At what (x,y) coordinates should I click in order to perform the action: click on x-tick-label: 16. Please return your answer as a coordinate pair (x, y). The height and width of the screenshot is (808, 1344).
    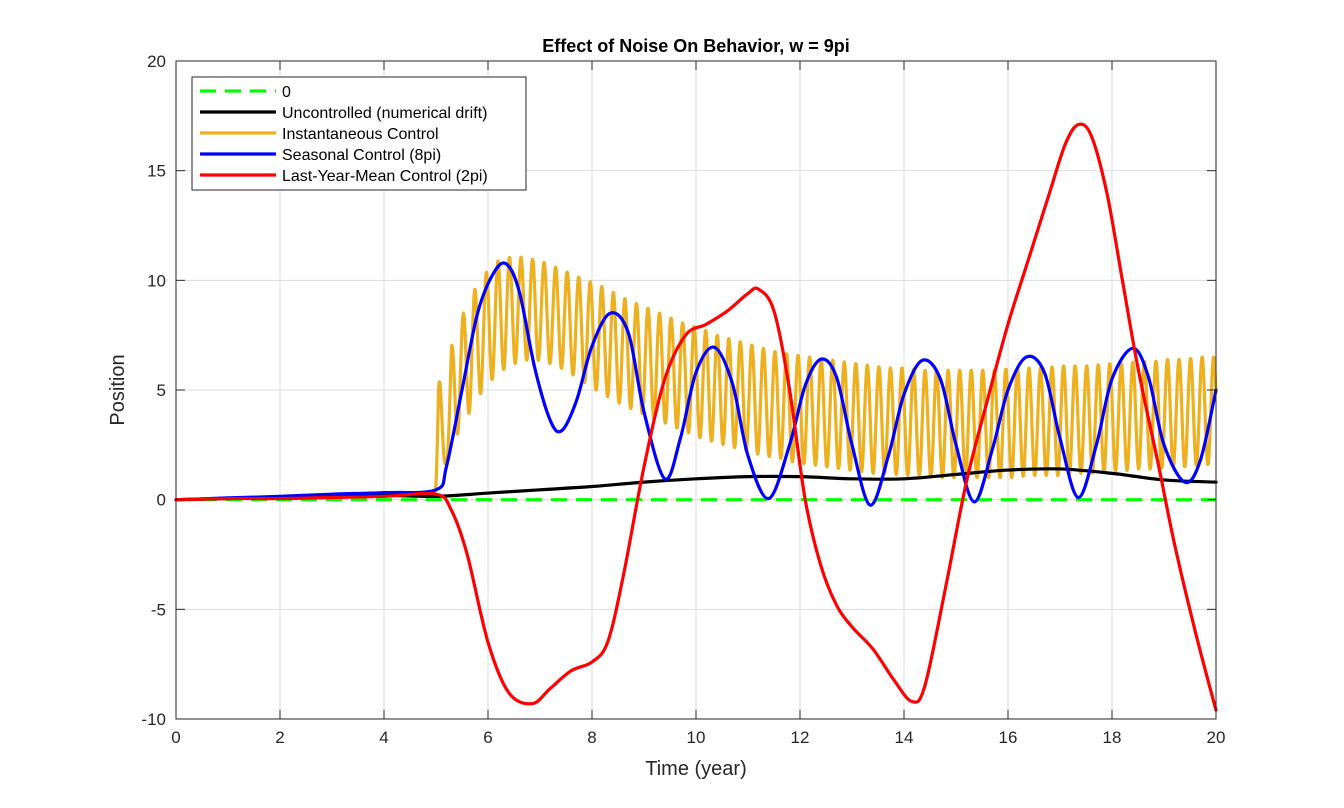
    Looking at the image, I should click on (1008, 737).